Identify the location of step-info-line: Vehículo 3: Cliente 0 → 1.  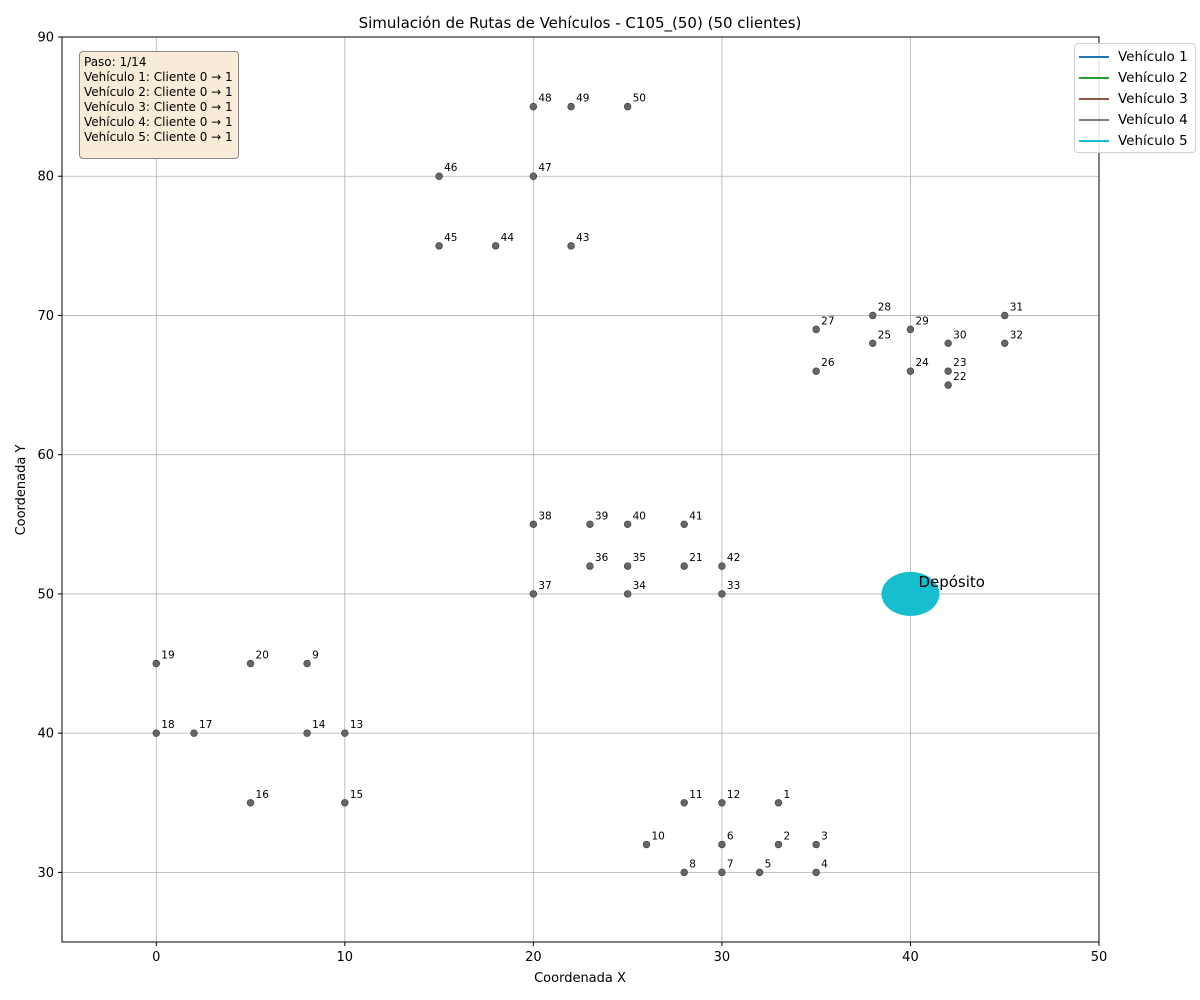
(158, 107).